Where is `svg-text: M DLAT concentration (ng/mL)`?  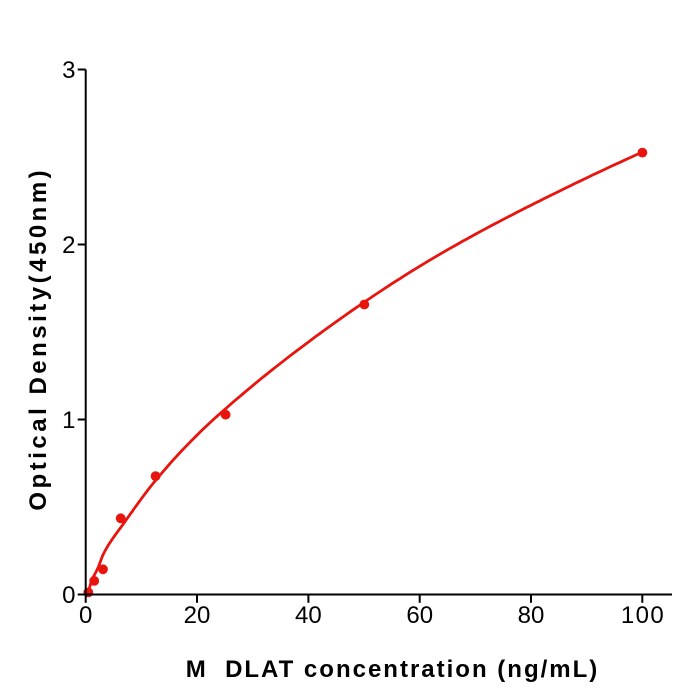 svg-text: M DLAT concentration (ng/mL) is located at coordinates (393, 669).